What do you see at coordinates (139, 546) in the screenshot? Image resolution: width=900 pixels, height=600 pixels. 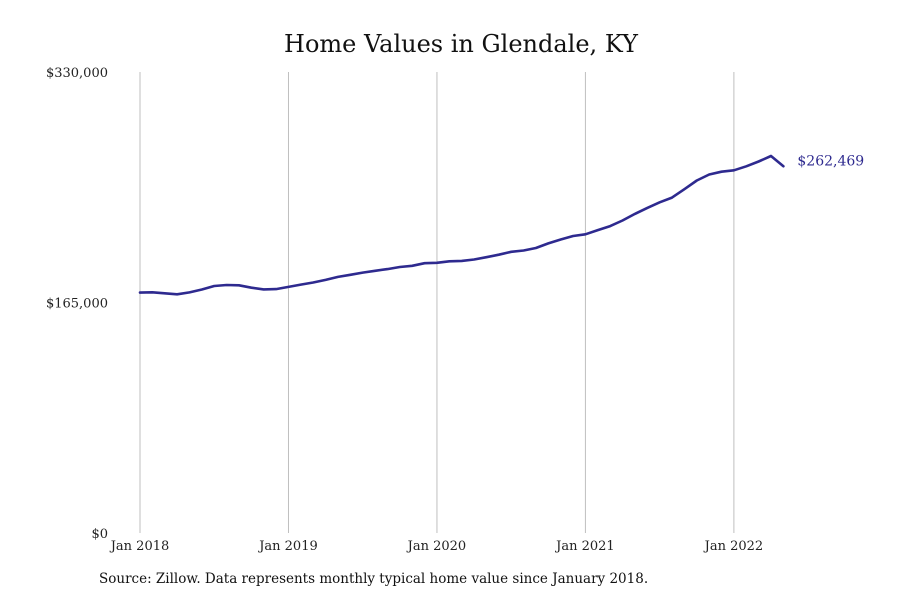 I see `x-tick-label: Jan 2018` at bounding box center [139, 546].